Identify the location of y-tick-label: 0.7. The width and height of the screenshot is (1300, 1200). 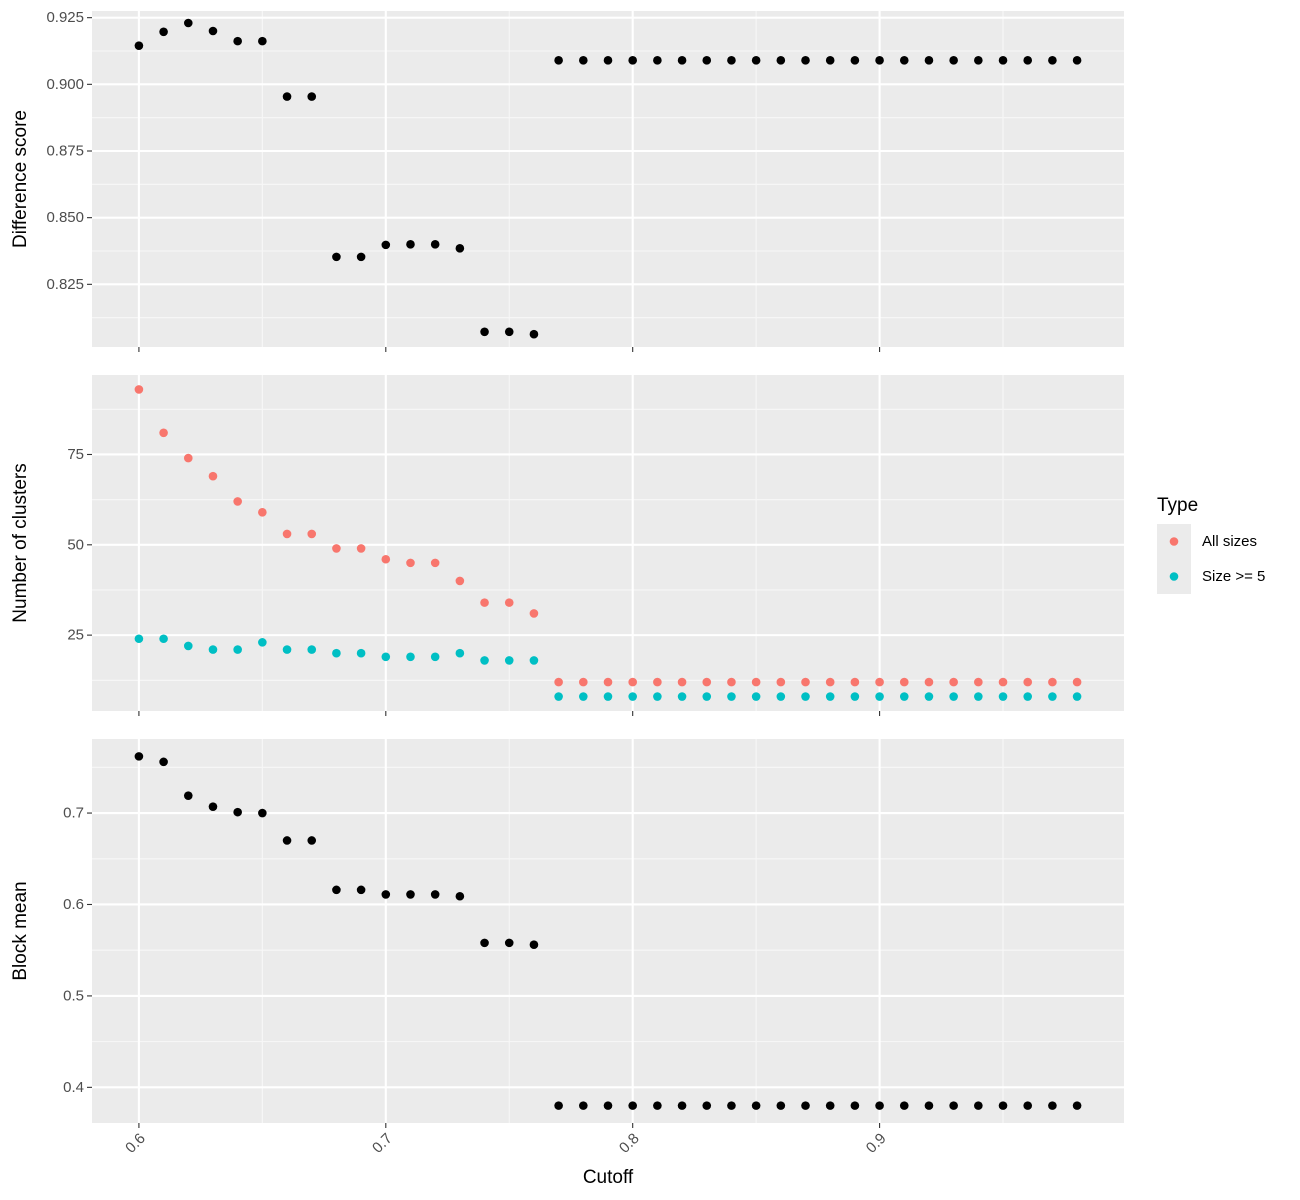
(73, 813).